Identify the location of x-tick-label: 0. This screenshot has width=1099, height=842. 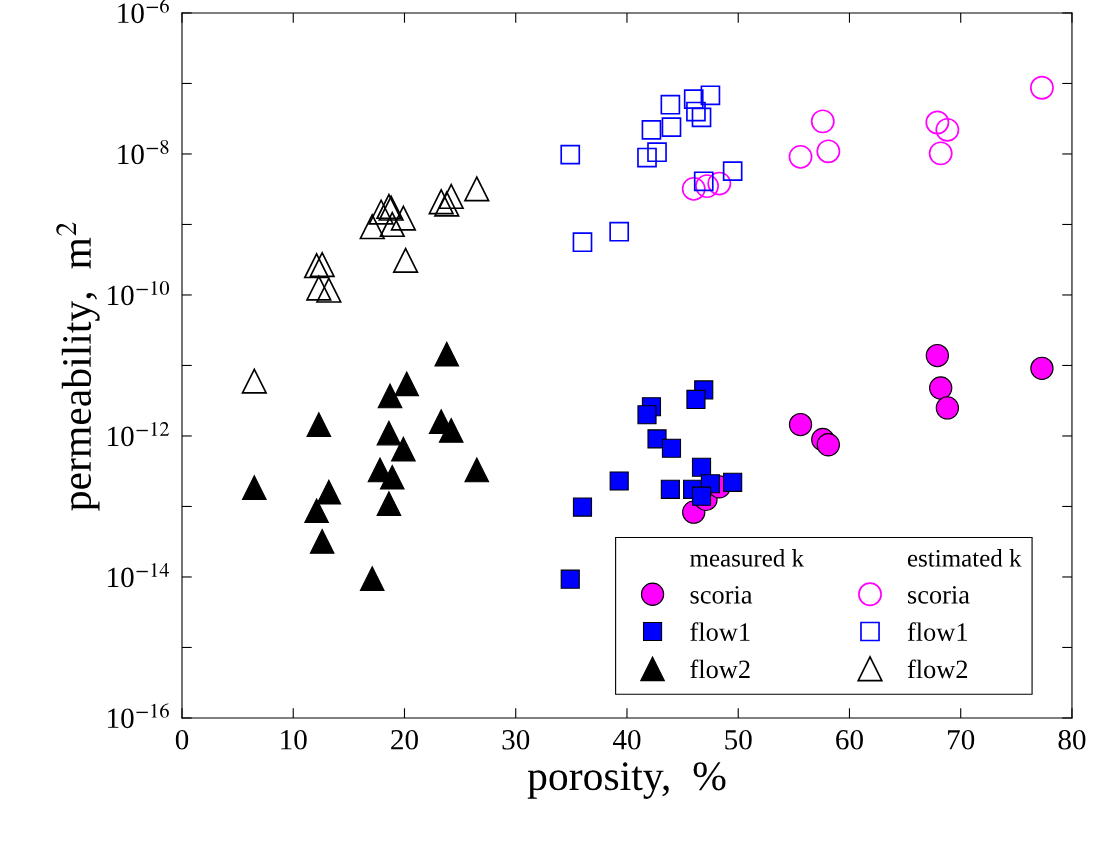
(182, 739).